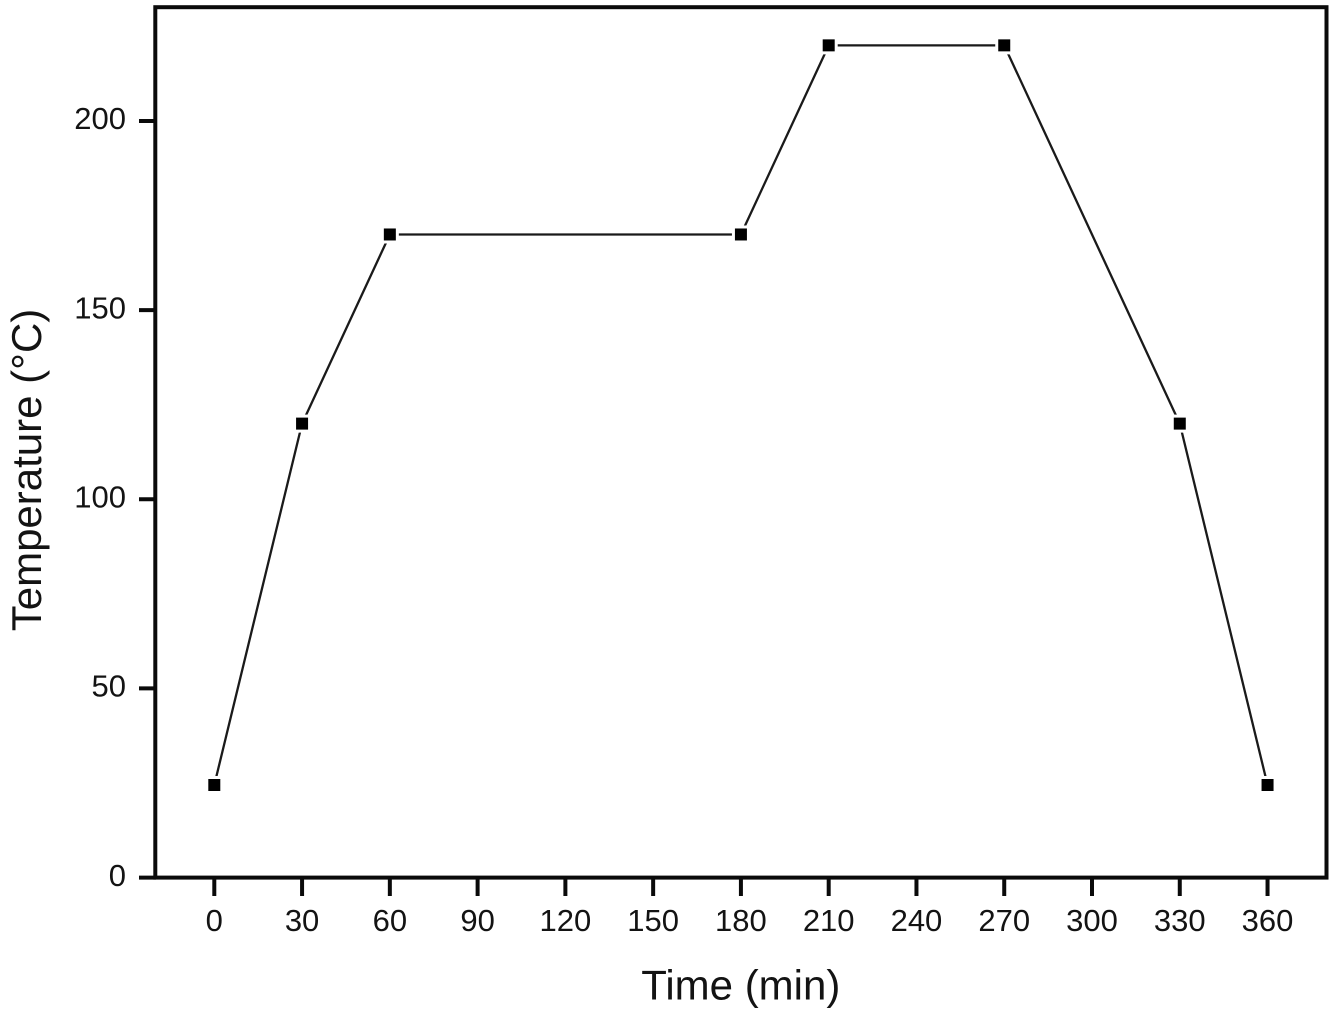  What do you see at coordinates (302, 920) in the screenshot?
I see `svg-text: 30` at bounding box center [302, 920].